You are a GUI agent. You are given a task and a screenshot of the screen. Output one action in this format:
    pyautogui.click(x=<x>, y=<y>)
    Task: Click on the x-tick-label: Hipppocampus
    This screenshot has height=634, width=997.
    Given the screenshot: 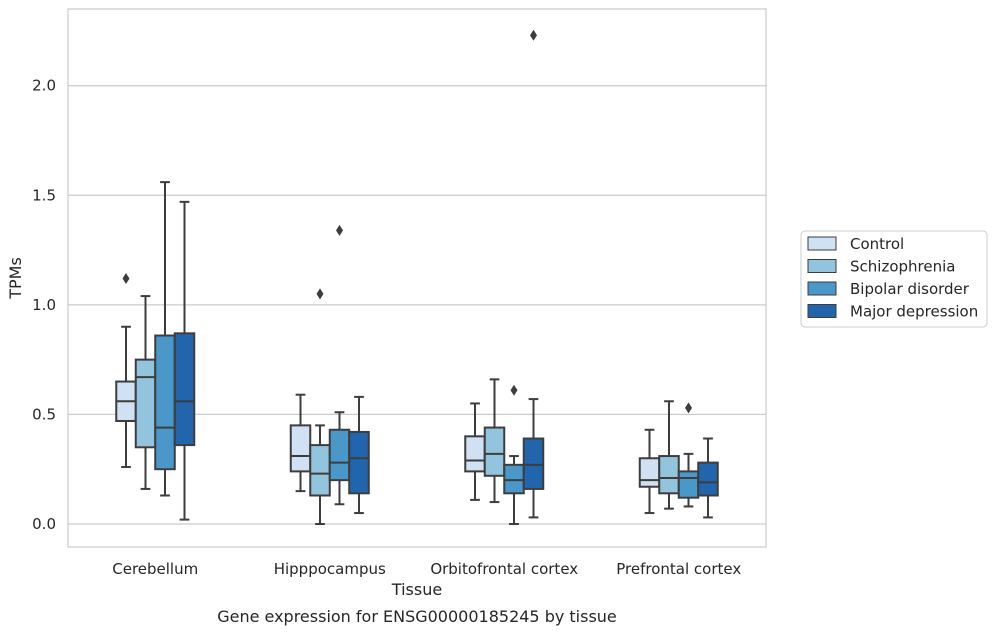 What is the action you would take?
    pyautogui.click(x=330, y=569)
    